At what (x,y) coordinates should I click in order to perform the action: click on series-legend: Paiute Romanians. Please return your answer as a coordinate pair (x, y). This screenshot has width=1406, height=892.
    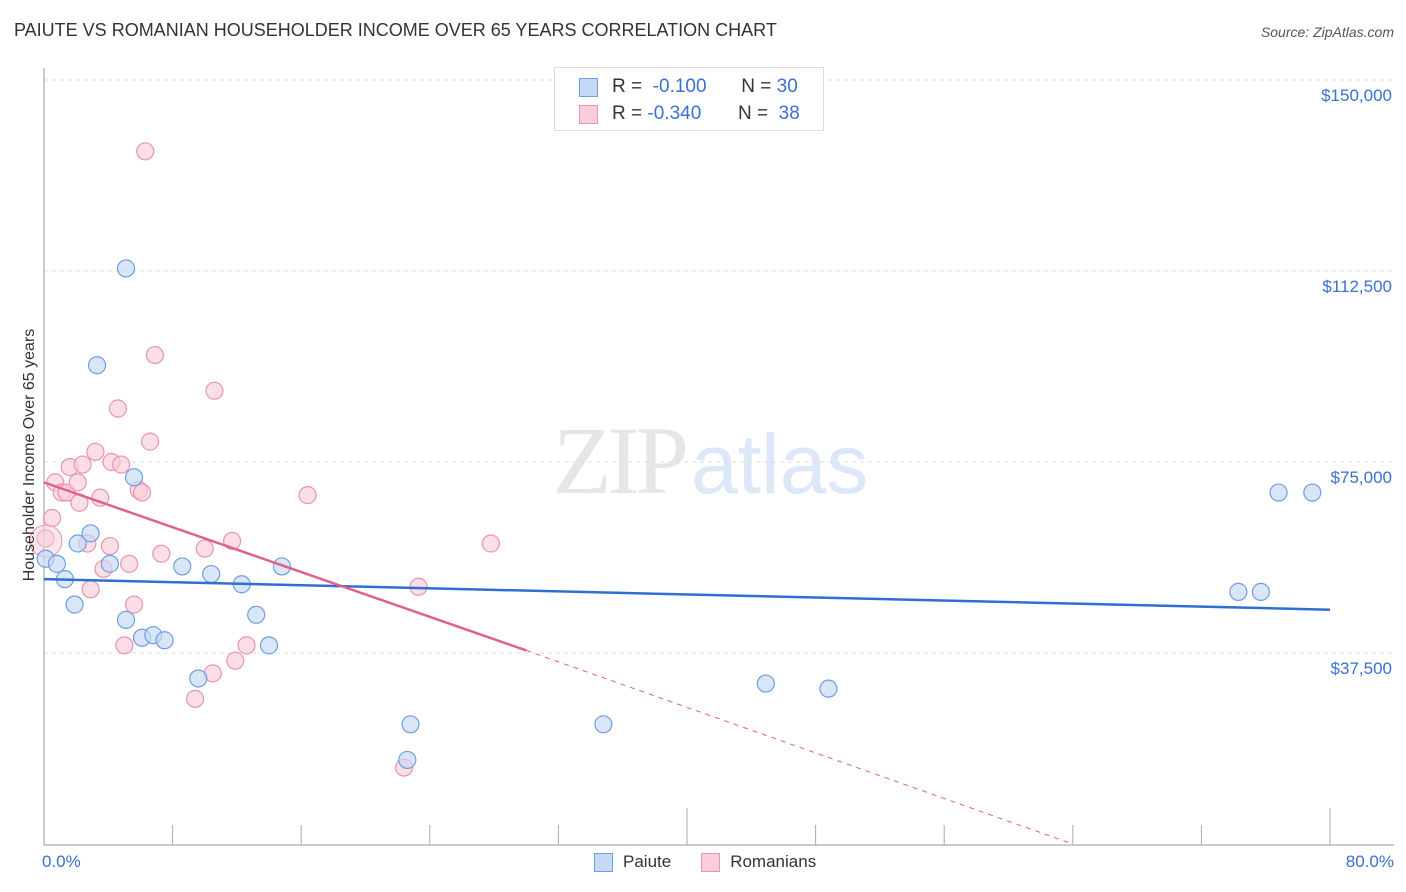
    Looking at the image, I should click on (720, 862).